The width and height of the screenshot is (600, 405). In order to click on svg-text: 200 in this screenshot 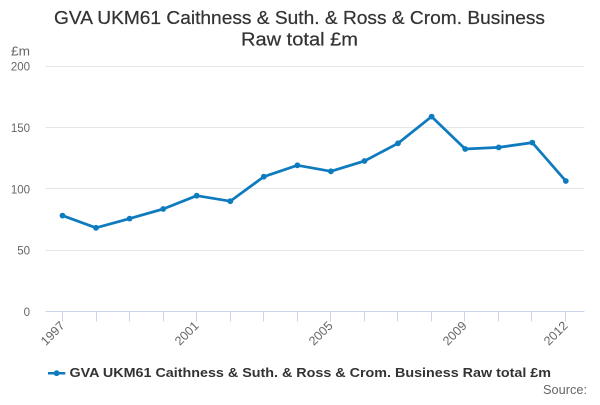, I will do `click(20, 68)`.